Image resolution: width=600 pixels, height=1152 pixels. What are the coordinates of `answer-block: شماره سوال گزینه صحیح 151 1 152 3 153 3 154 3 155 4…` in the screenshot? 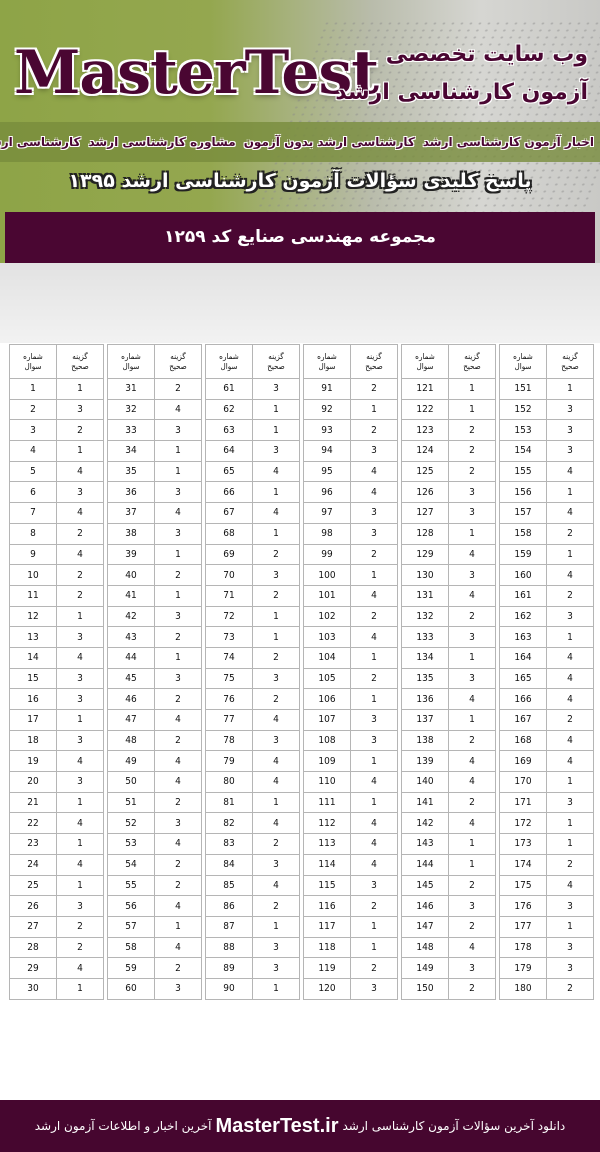 It's located at (546, 672).